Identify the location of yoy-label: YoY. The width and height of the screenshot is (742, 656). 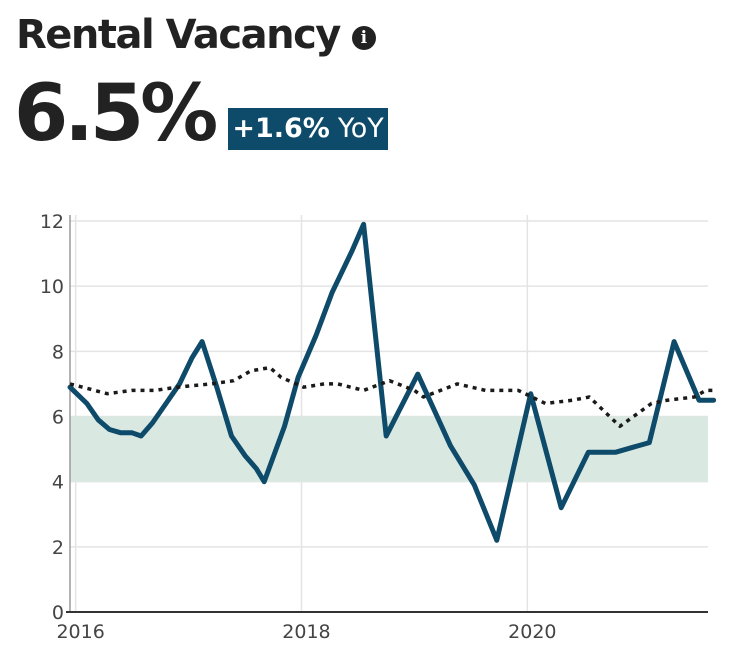
(360, 128).